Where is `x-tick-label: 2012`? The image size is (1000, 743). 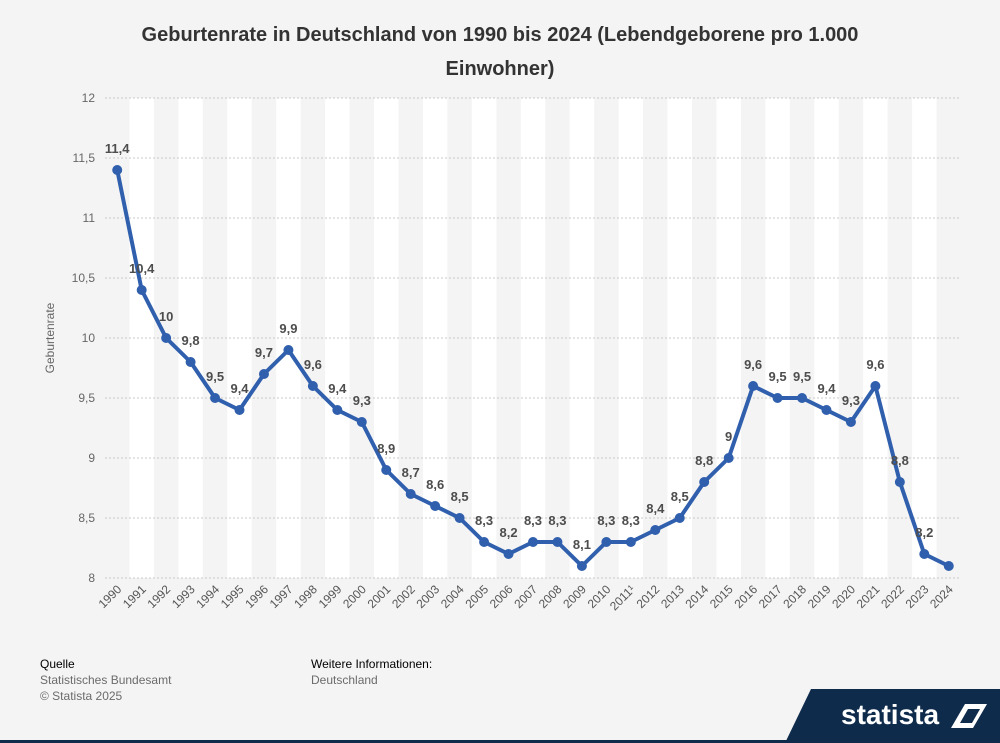 x-tick-label: 2012 is located at coordinates (648, 596).